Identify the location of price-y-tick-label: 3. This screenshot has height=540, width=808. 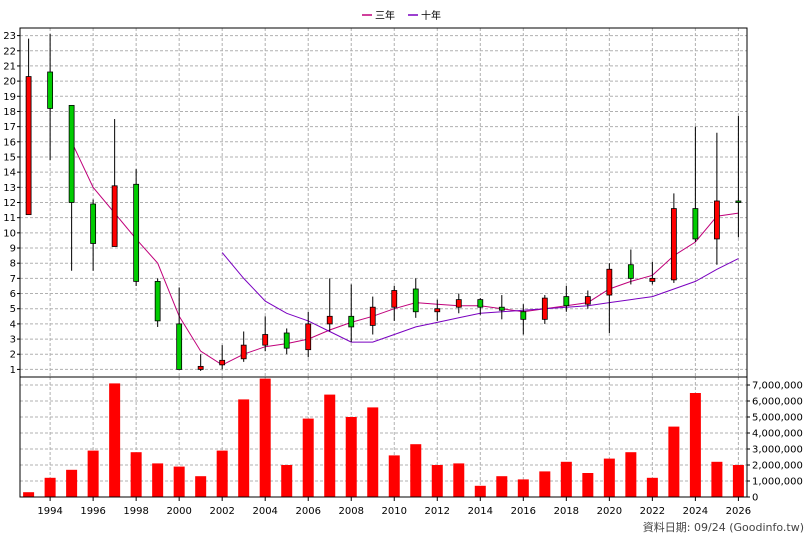
(13, 340).